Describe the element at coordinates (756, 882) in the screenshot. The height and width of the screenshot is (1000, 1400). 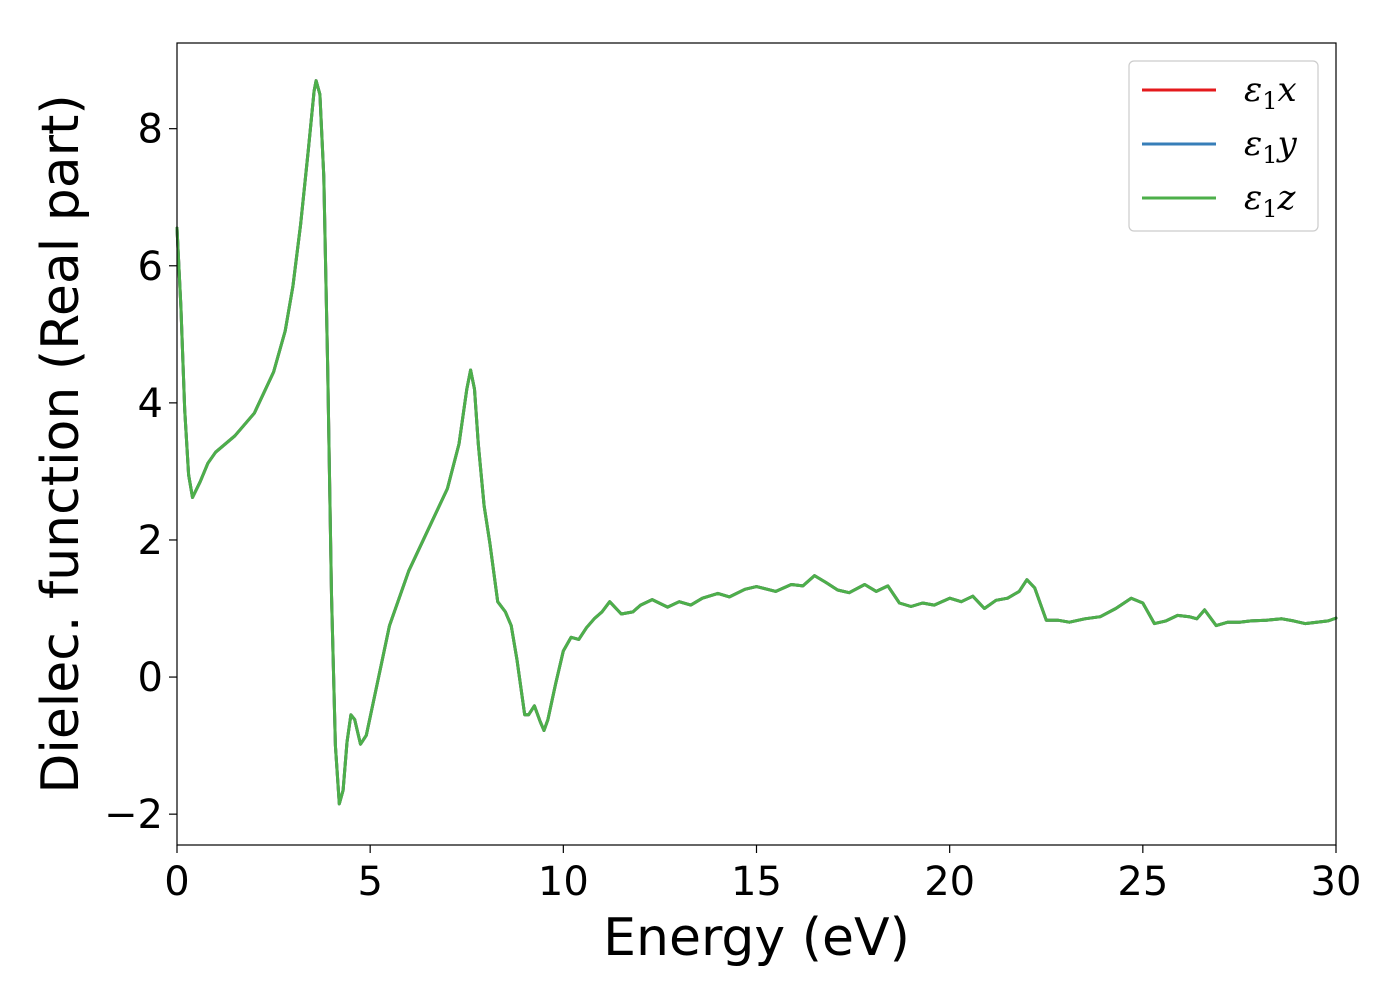
I see `x-tick-label: 15` at that location.